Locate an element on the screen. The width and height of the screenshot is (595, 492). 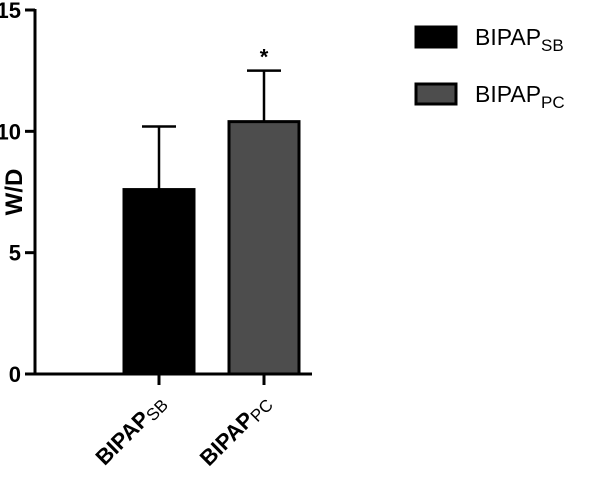
y-tick-label: 5 is located at coordinates (15, 253).